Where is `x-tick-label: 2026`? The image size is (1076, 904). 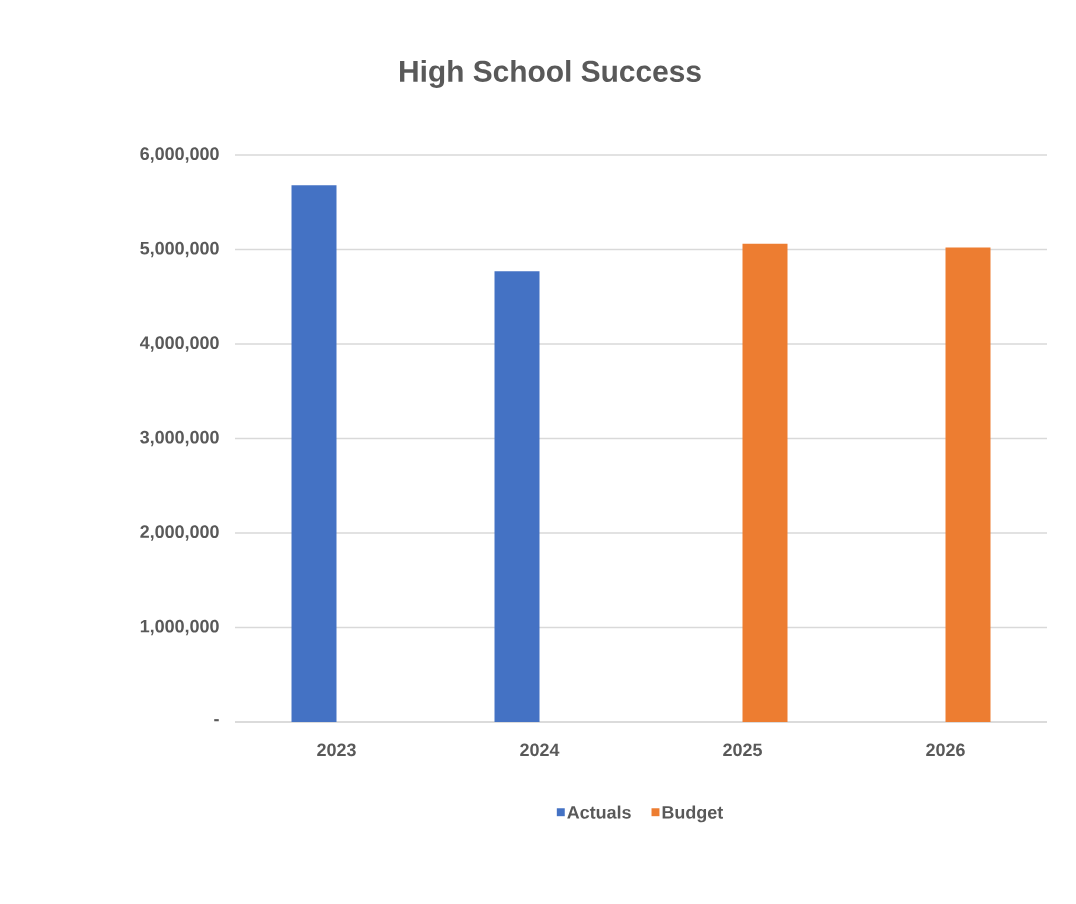 x-tick-label: 2026 is located at coordinates (945, 750).